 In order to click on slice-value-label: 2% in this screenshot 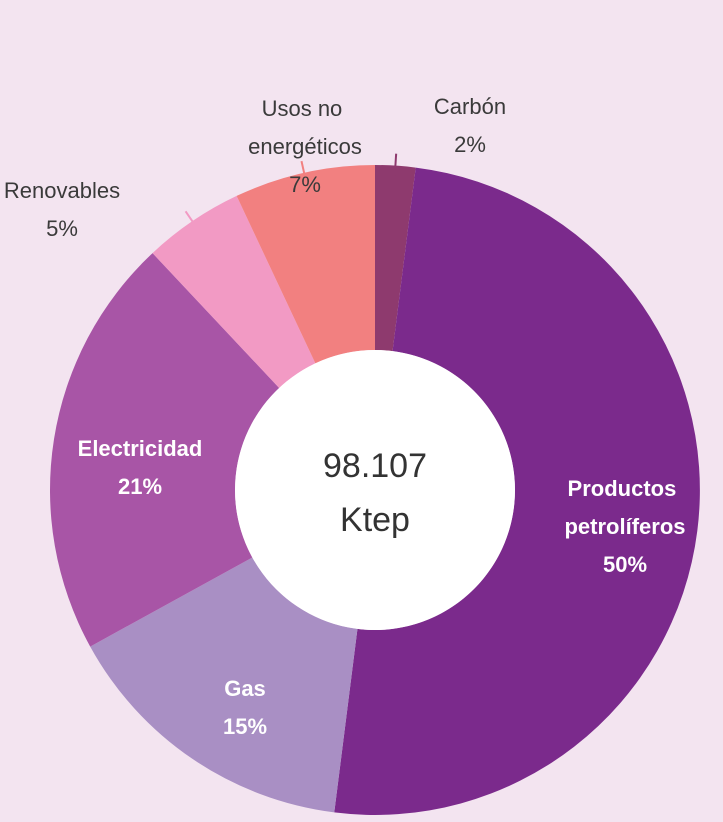, I will do `click(470, 144)`.